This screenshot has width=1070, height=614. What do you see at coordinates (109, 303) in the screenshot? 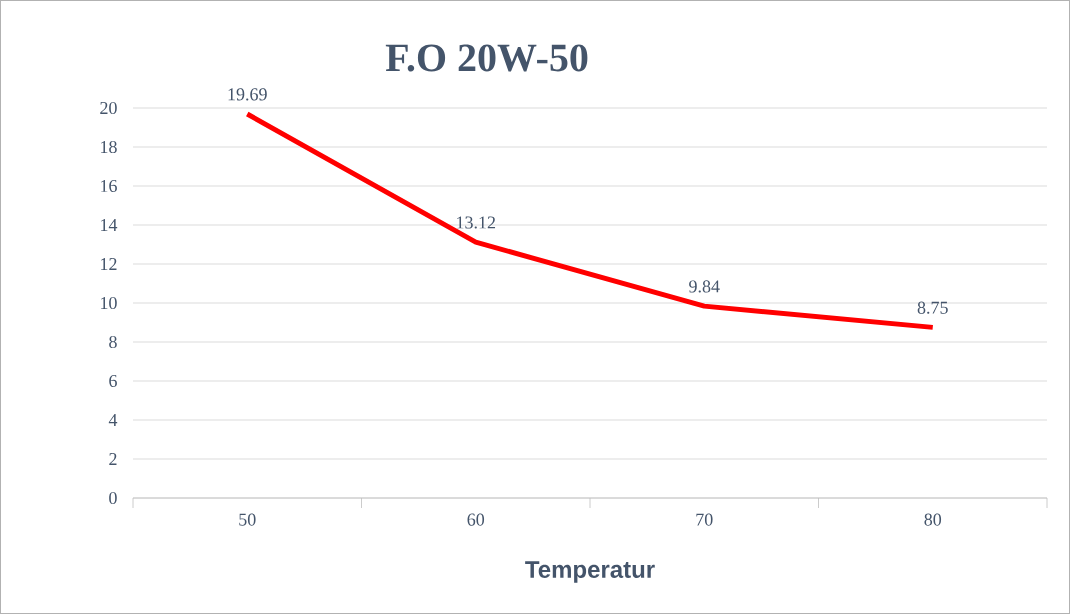
I see `y-tick-label: 10` at bounding box center [109, 303].